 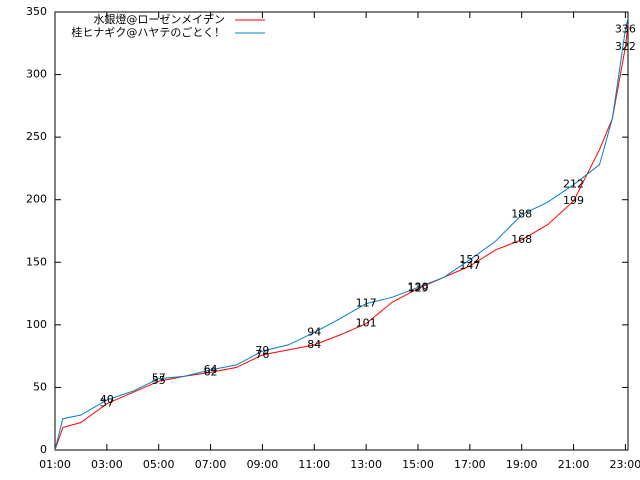 I want to click on data-label: 37, so click(x=107, y=403).